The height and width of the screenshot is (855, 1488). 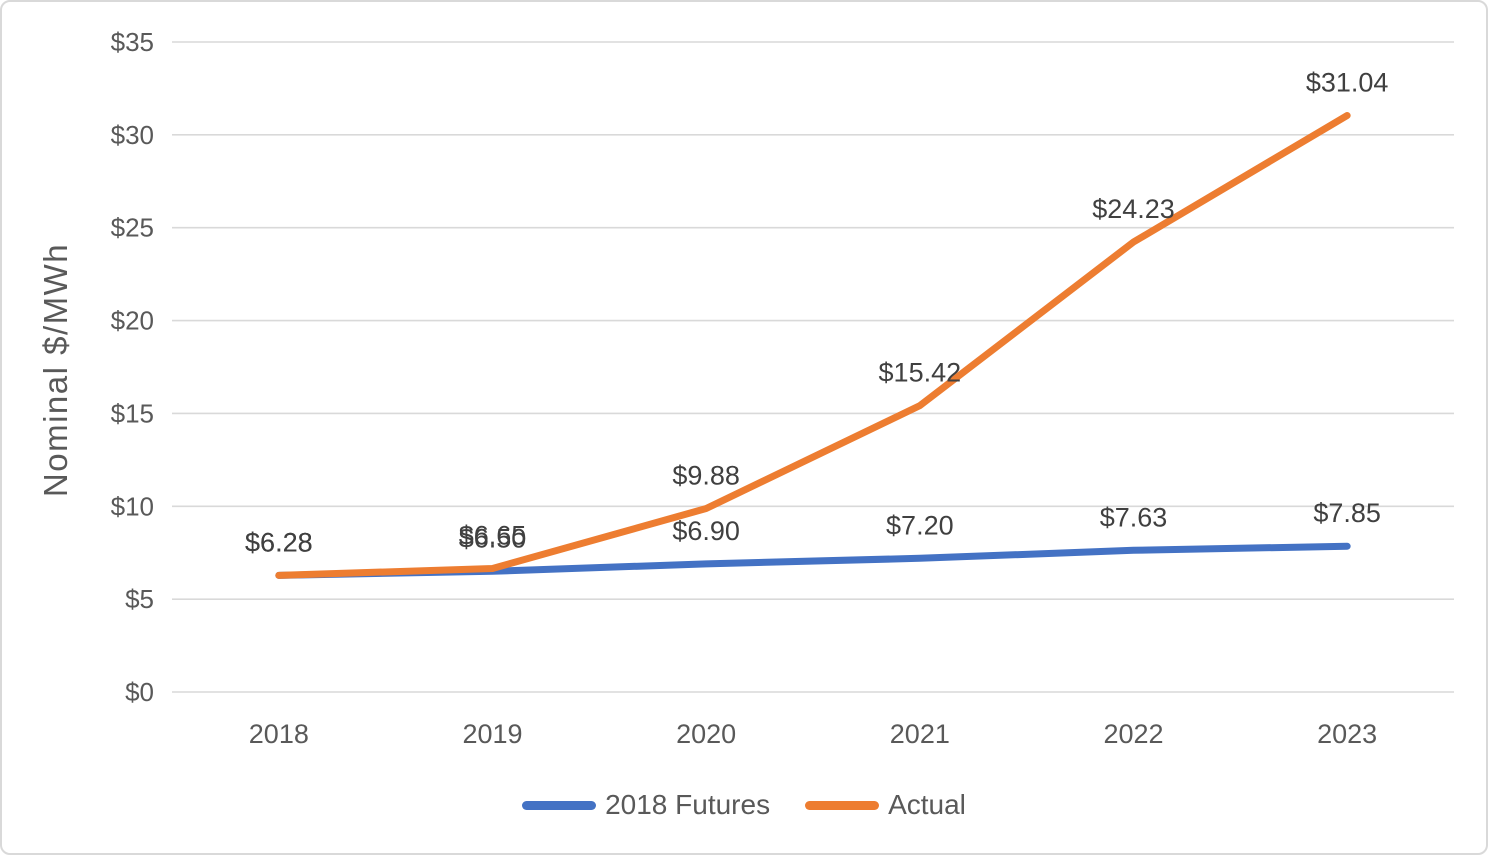 What do you see at coordinates (279, 542) in the screenshot?
I see `data-label: $6.28` at bounding box center [279, 542].